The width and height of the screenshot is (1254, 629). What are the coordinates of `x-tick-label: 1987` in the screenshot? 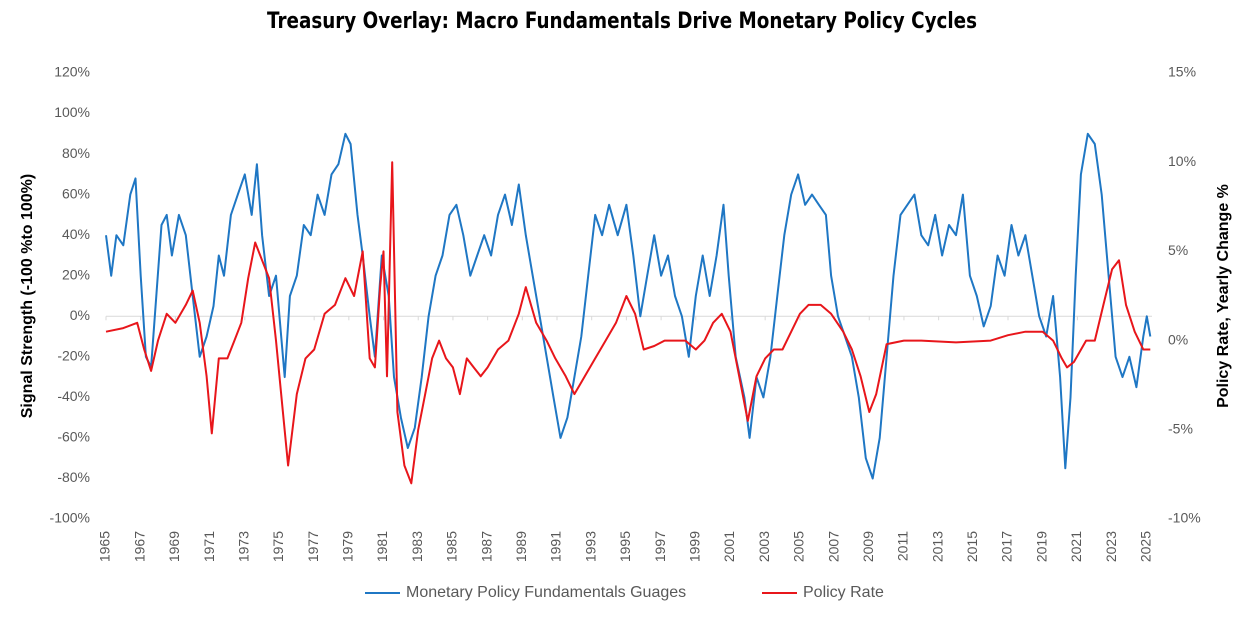 It's located at (486, 546).